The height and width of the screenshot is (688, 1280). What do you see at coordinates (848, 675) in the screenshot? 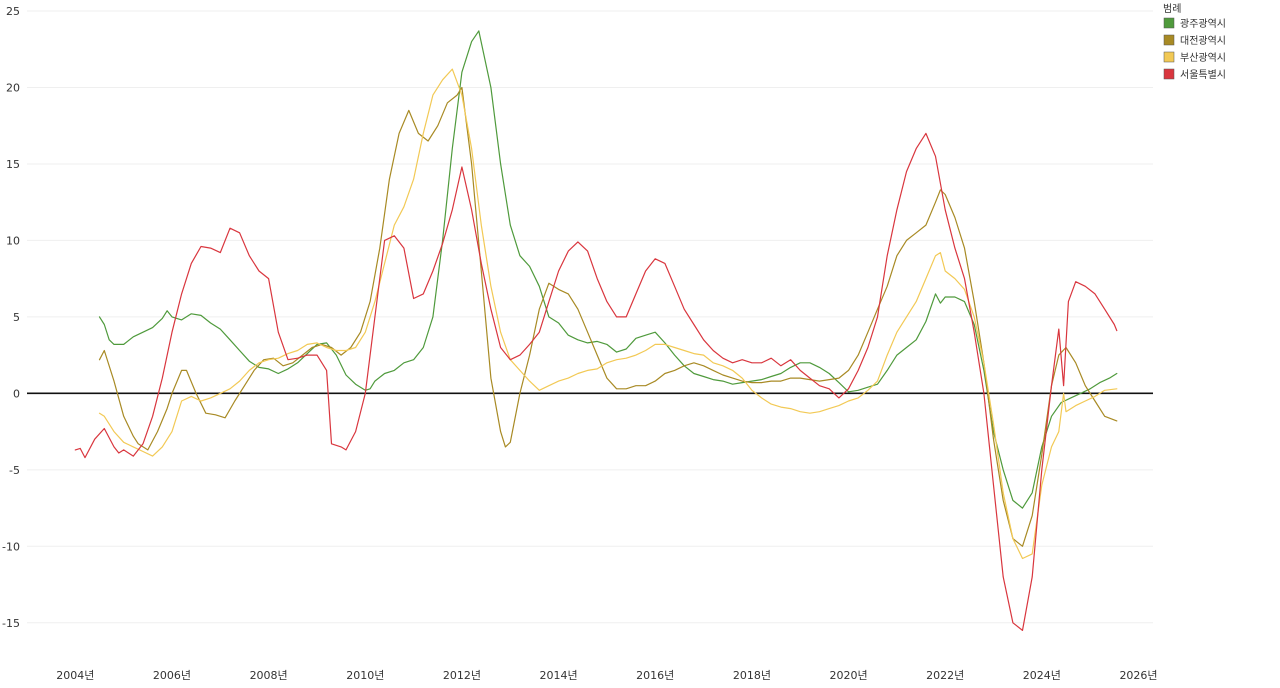
I see `x-tick-label: 2020년` at bounding box center [848, 675].